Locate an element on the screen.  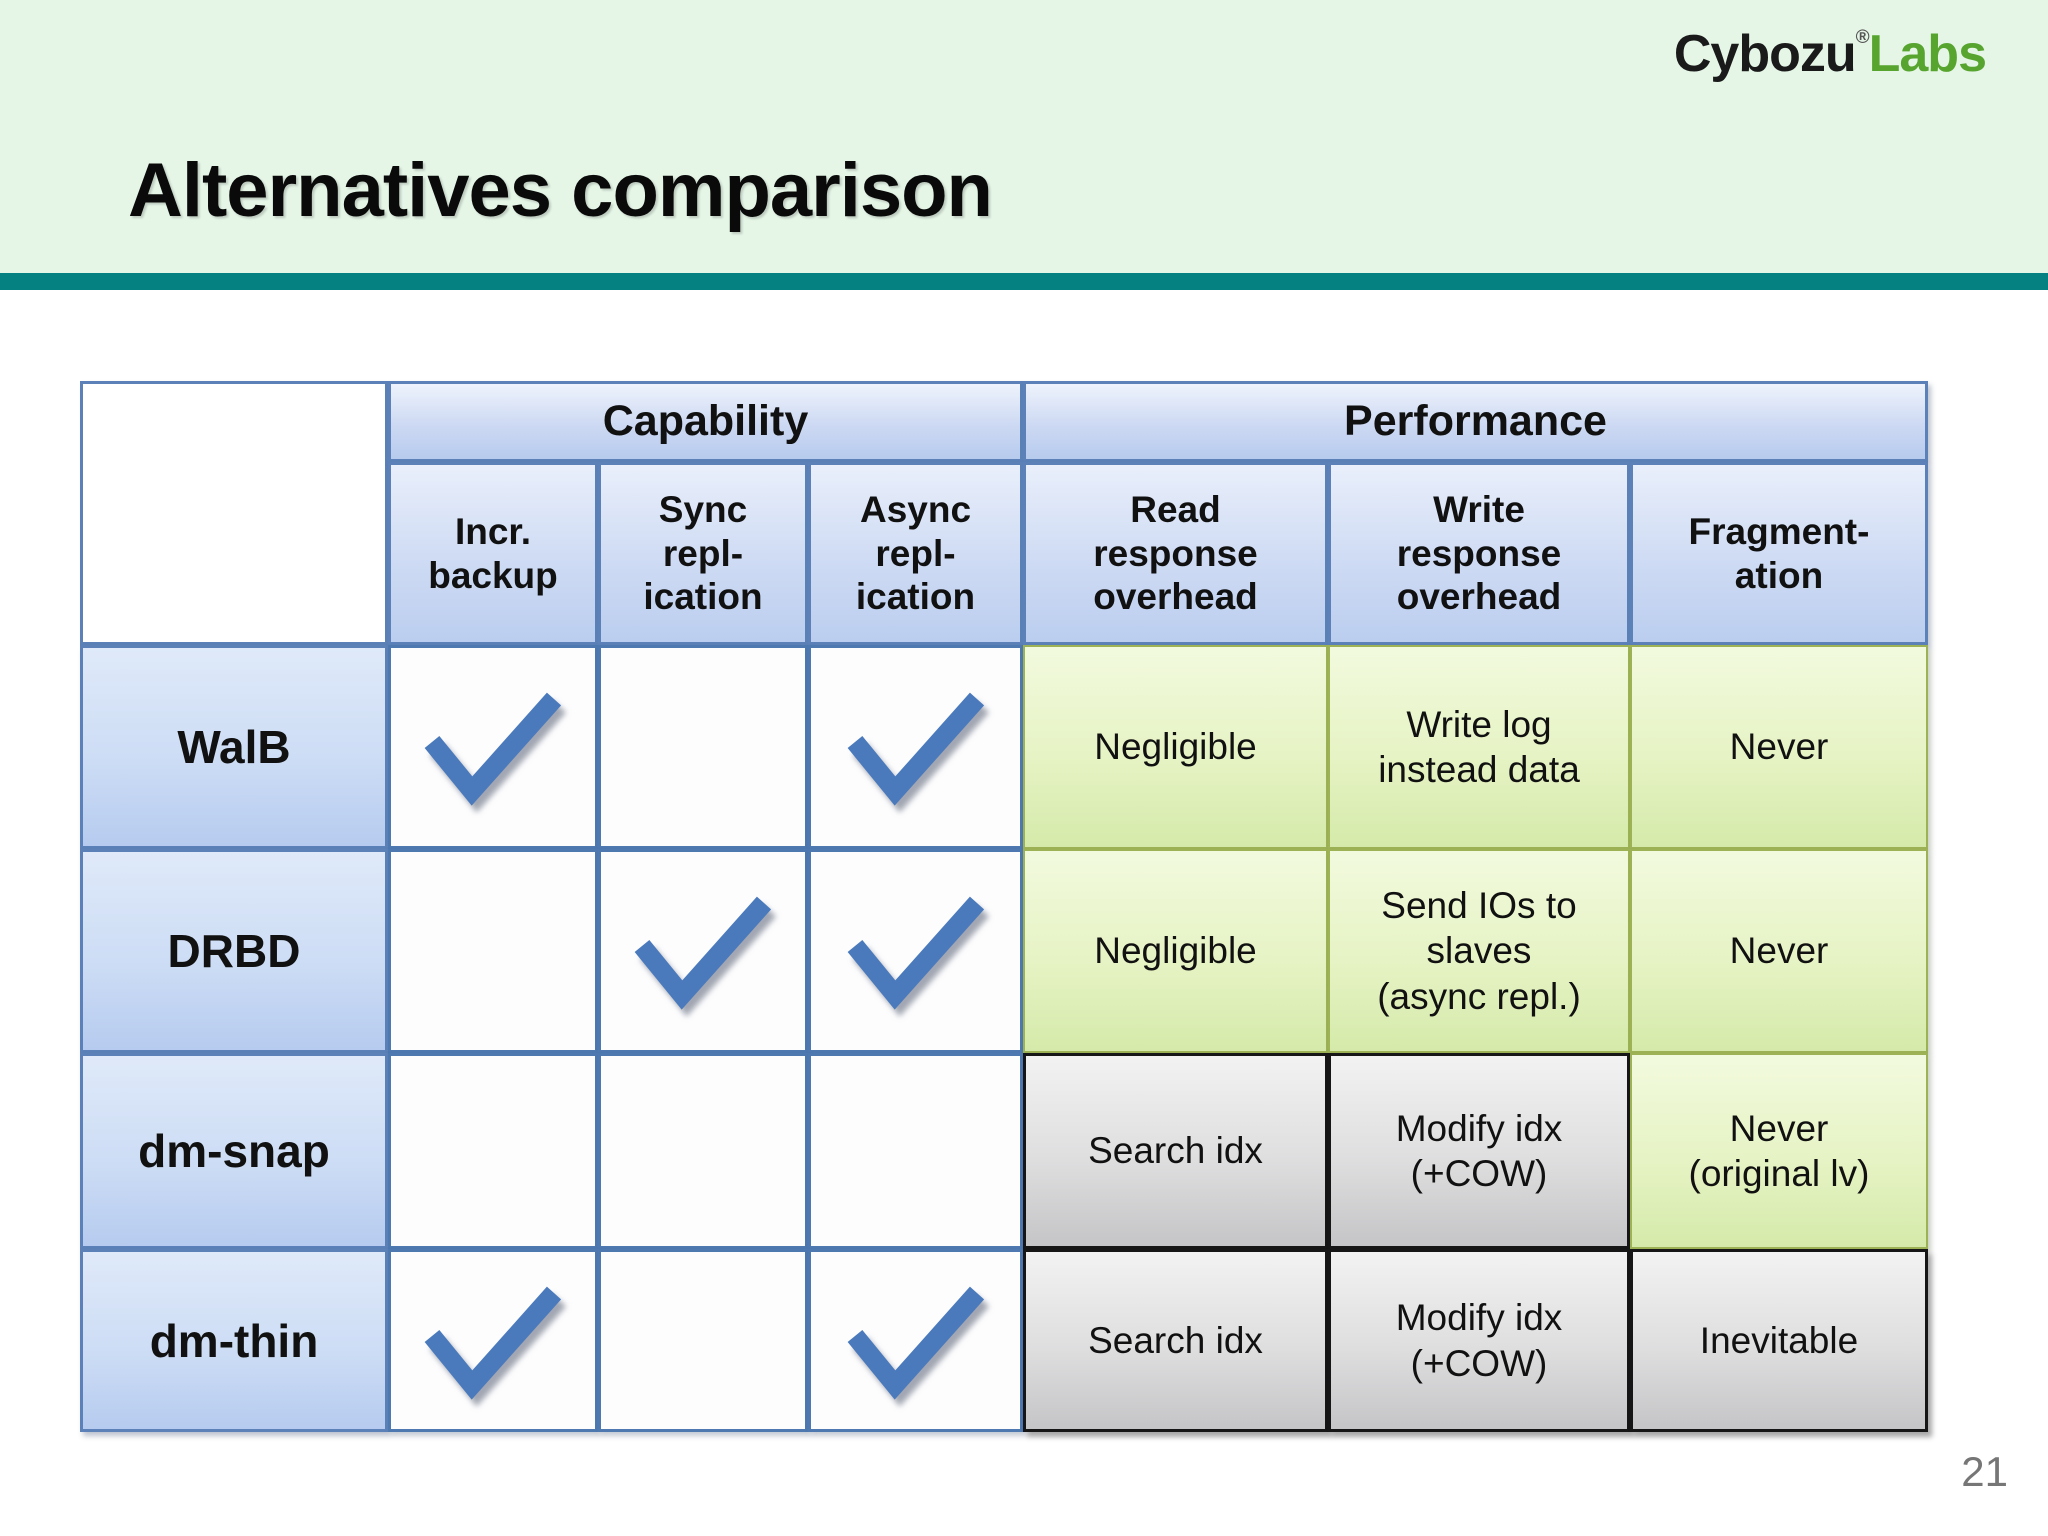
column-header-write-response-overhead: Write response overhead is located at coordinates (1479, 553).